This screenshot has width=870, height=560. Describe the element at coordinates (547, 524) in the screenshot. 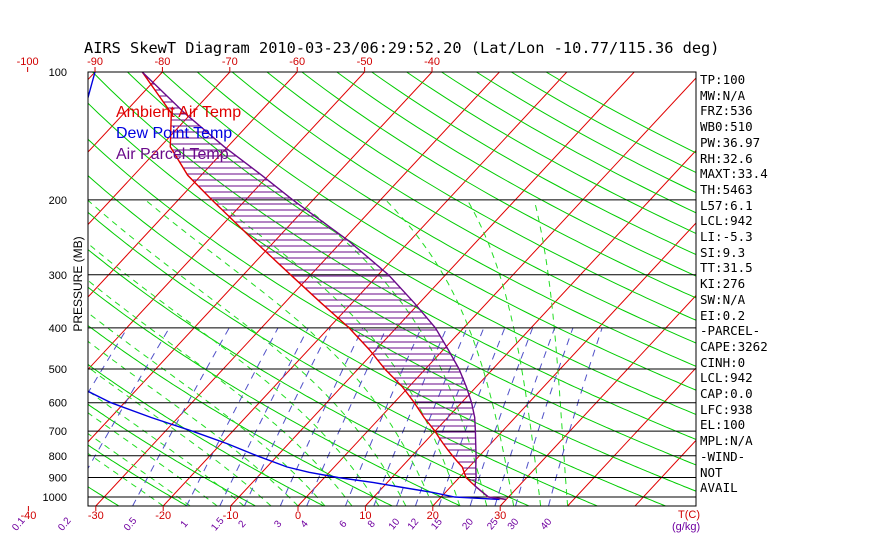

I see `mixing-ratio-label: 40` at that location.